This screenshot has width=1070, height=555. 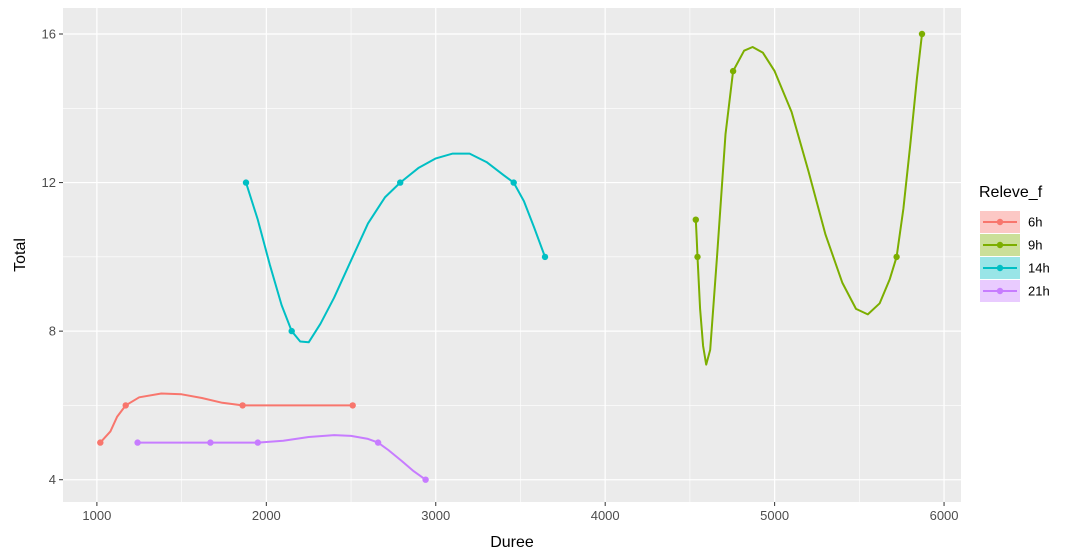 I want to click on legend-items: 6h 9h 14h 21h, so click(x=1015, y=256).